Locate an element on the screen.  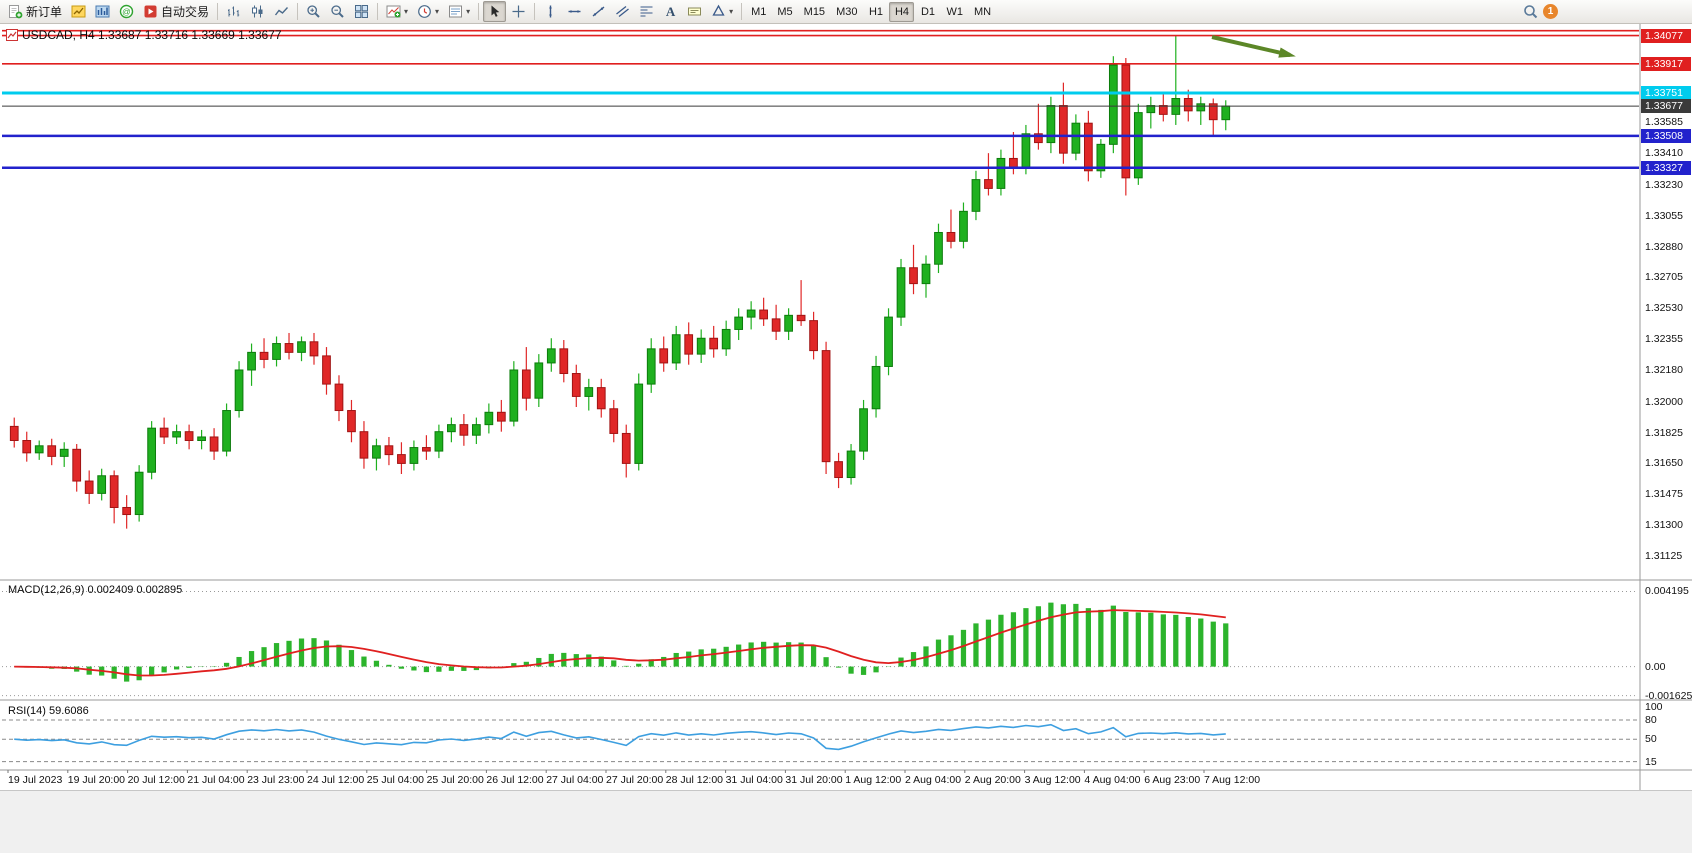
add-indicator-icon is located at coordinates (393, 11).